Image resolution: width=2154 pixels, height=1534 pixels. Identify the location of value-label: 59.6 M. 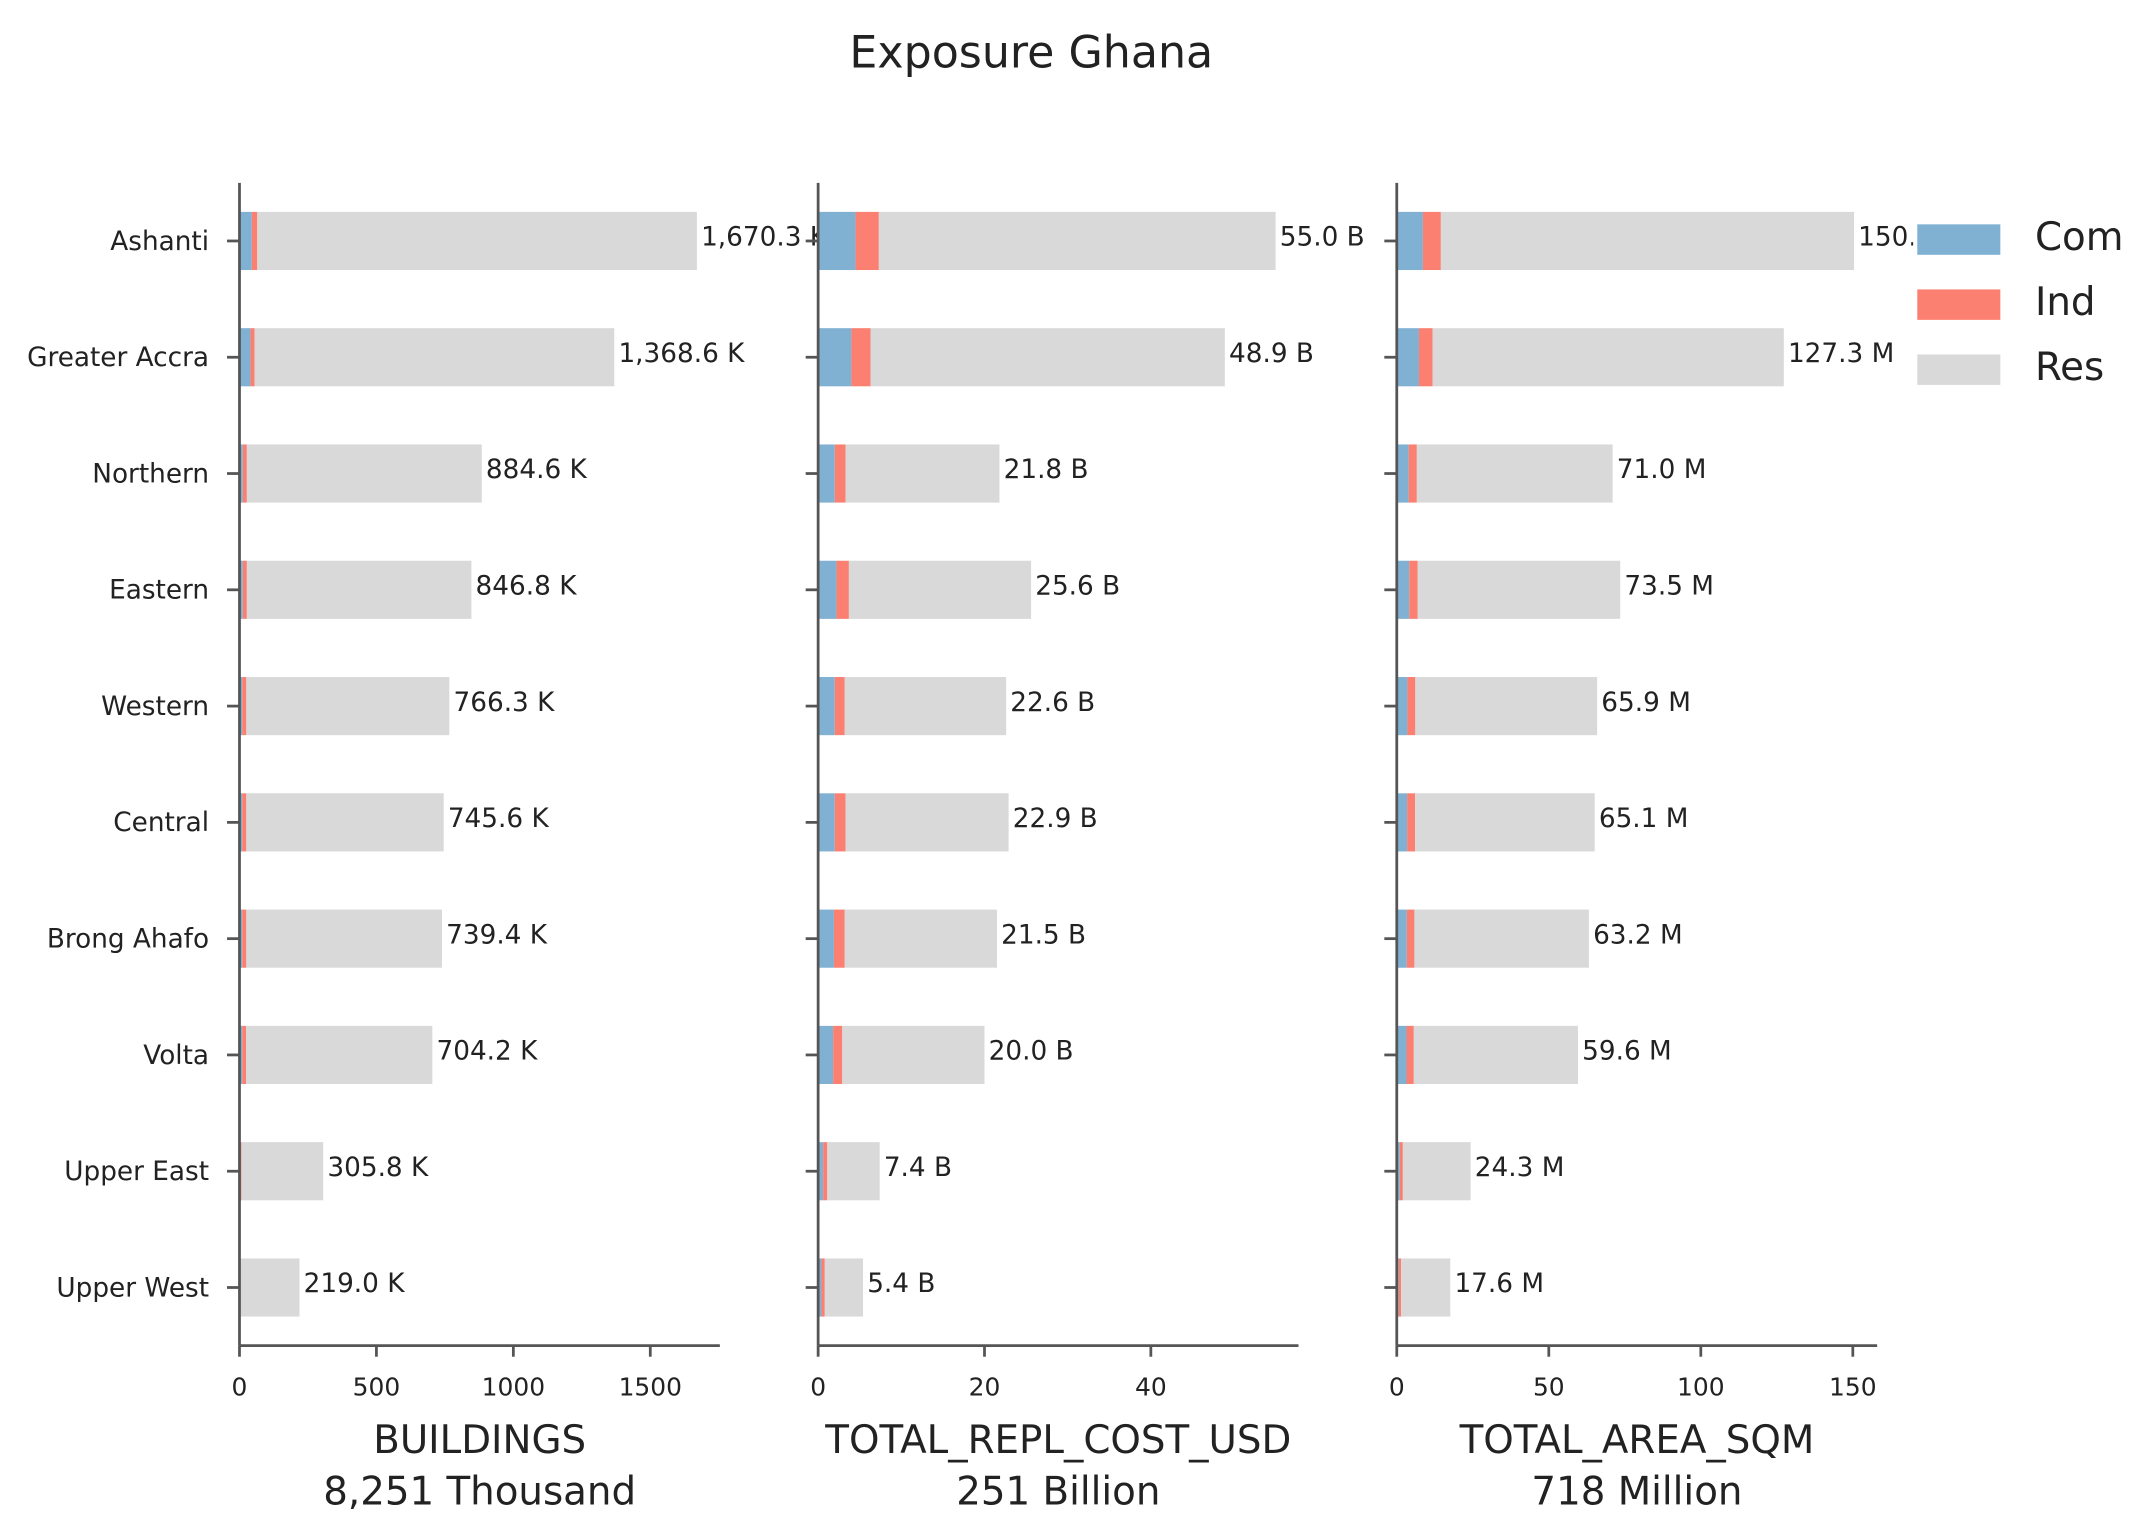
(1627, 1052).